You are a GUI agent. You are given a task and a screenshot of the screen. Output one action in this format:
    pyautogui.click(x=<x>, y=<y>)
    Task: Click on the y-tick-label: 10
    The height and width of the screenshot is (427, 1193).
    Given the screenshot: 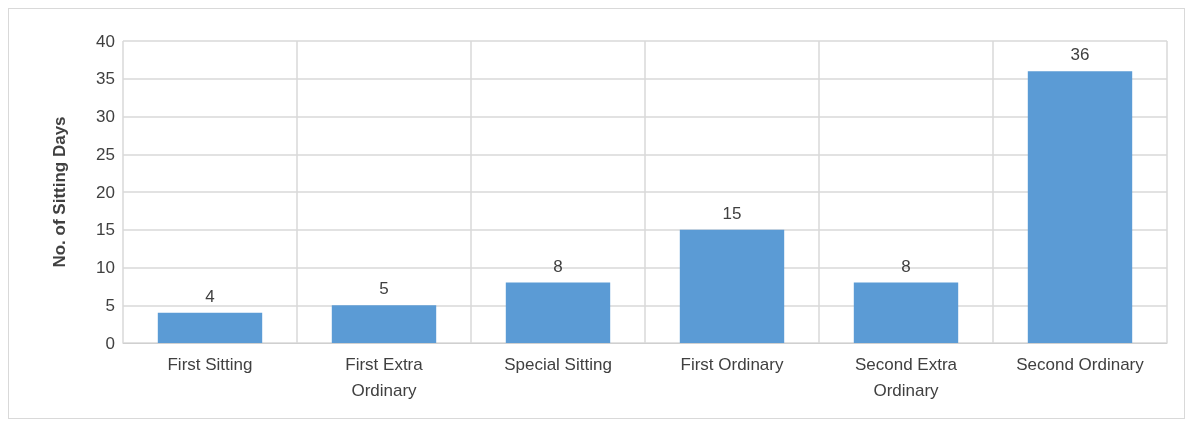 What is the action you would take?
    pyautogui.click(x=105, y=267)
    